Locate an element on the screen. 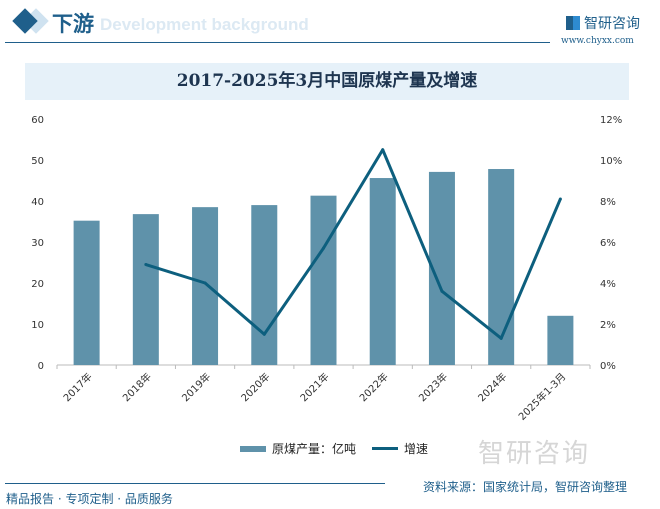  x-tick-label: 2018年 is located at coordinates (137, 387).